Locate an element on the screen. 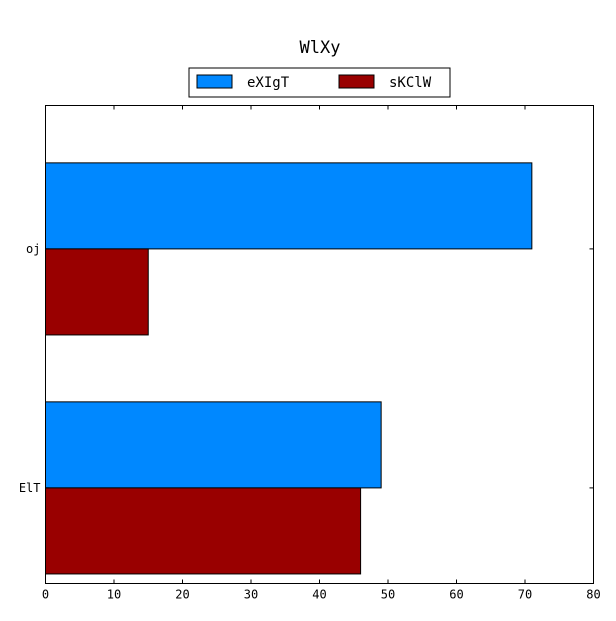 The height and width of the screenshot is (621, 616). legend-label-series-2: sKClW is located at coordinates (410, 83).